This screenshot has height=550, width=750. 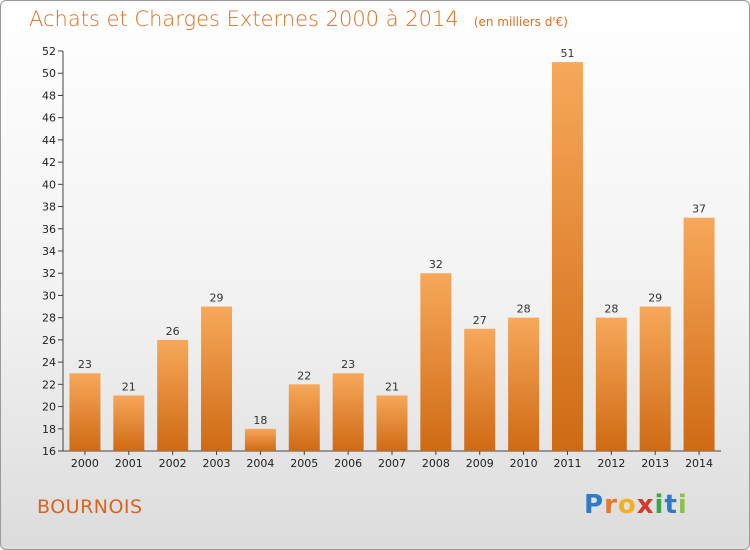 I want to click on x-tick-label: 2008, so click(x=436, y=463).